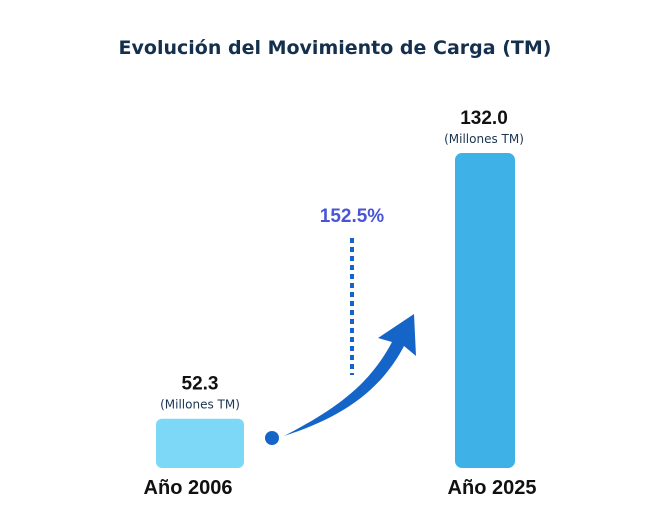  I want to click on growth-arrow-icon, so click(350, 375).